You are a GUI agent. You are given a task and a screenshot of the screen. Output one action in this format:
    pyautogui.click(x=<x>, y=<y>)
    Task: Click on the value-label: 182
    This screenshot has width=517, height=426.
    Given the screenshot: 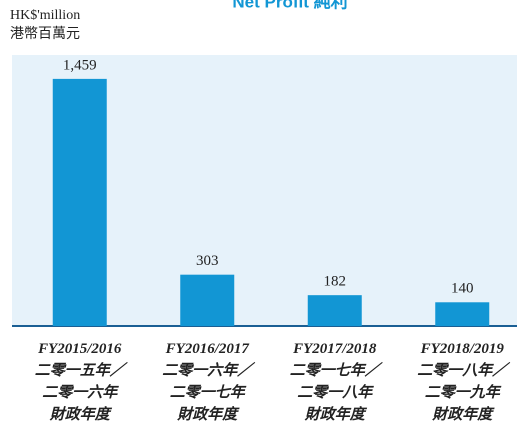 What is the action you would take?
    pyautogui.click(x=335, y=282)
    